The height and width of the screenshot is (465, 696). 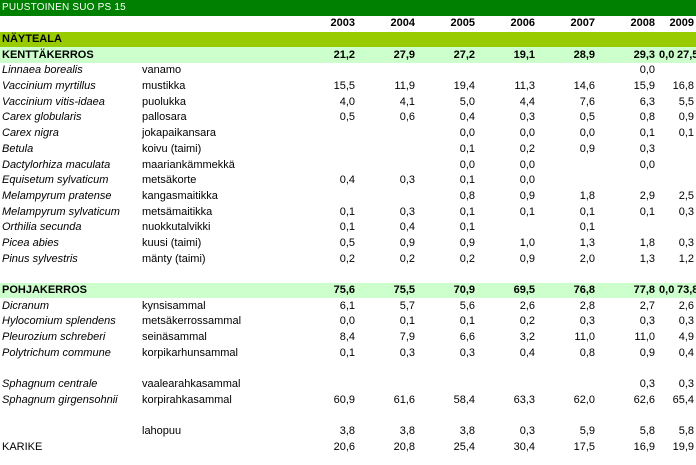 What do you see at coordinates (57, 195) in the screenshot?
I see `latin-name: Melampyrum pratense` at bounding box center [57, 195].